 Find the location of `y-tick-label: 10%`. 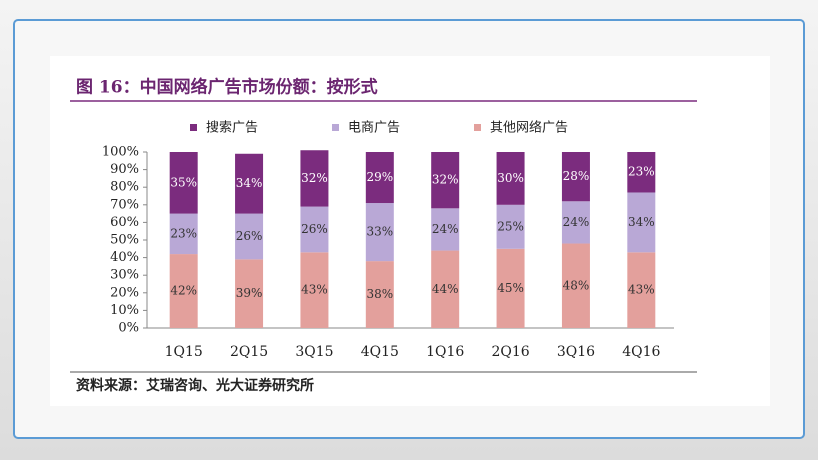

y-tick-label: 10% is located at coordinates (124, 310).